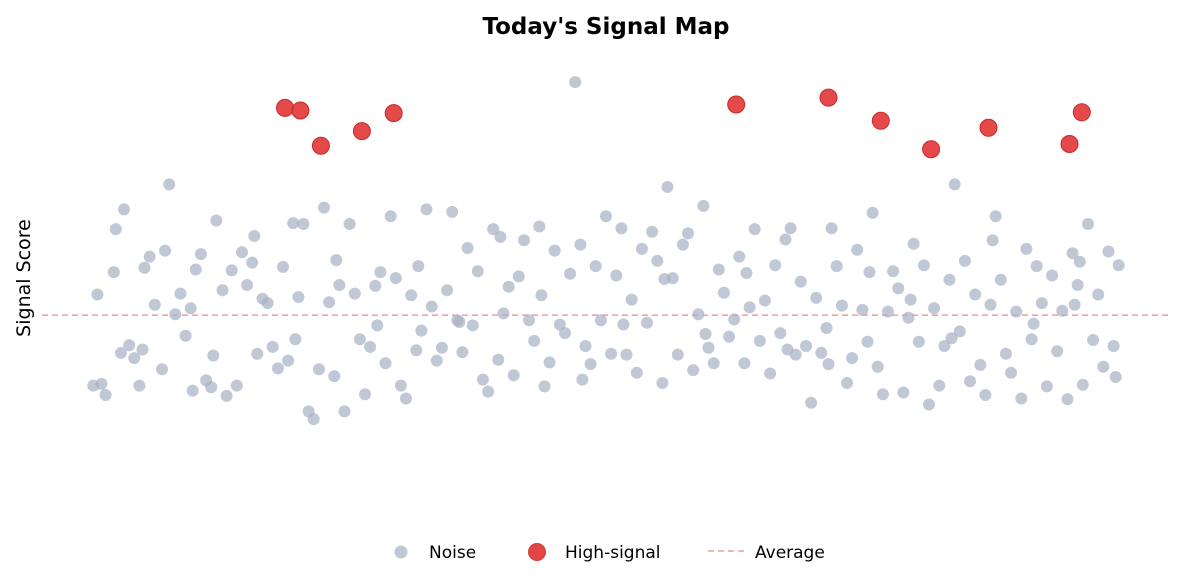 The width and height of the screenshot is (1185, 584). What do you see at coordinates (609, 553) in the screenshot?
I see `legend: Noise High-signal Average` at bounding box center [609, 553].